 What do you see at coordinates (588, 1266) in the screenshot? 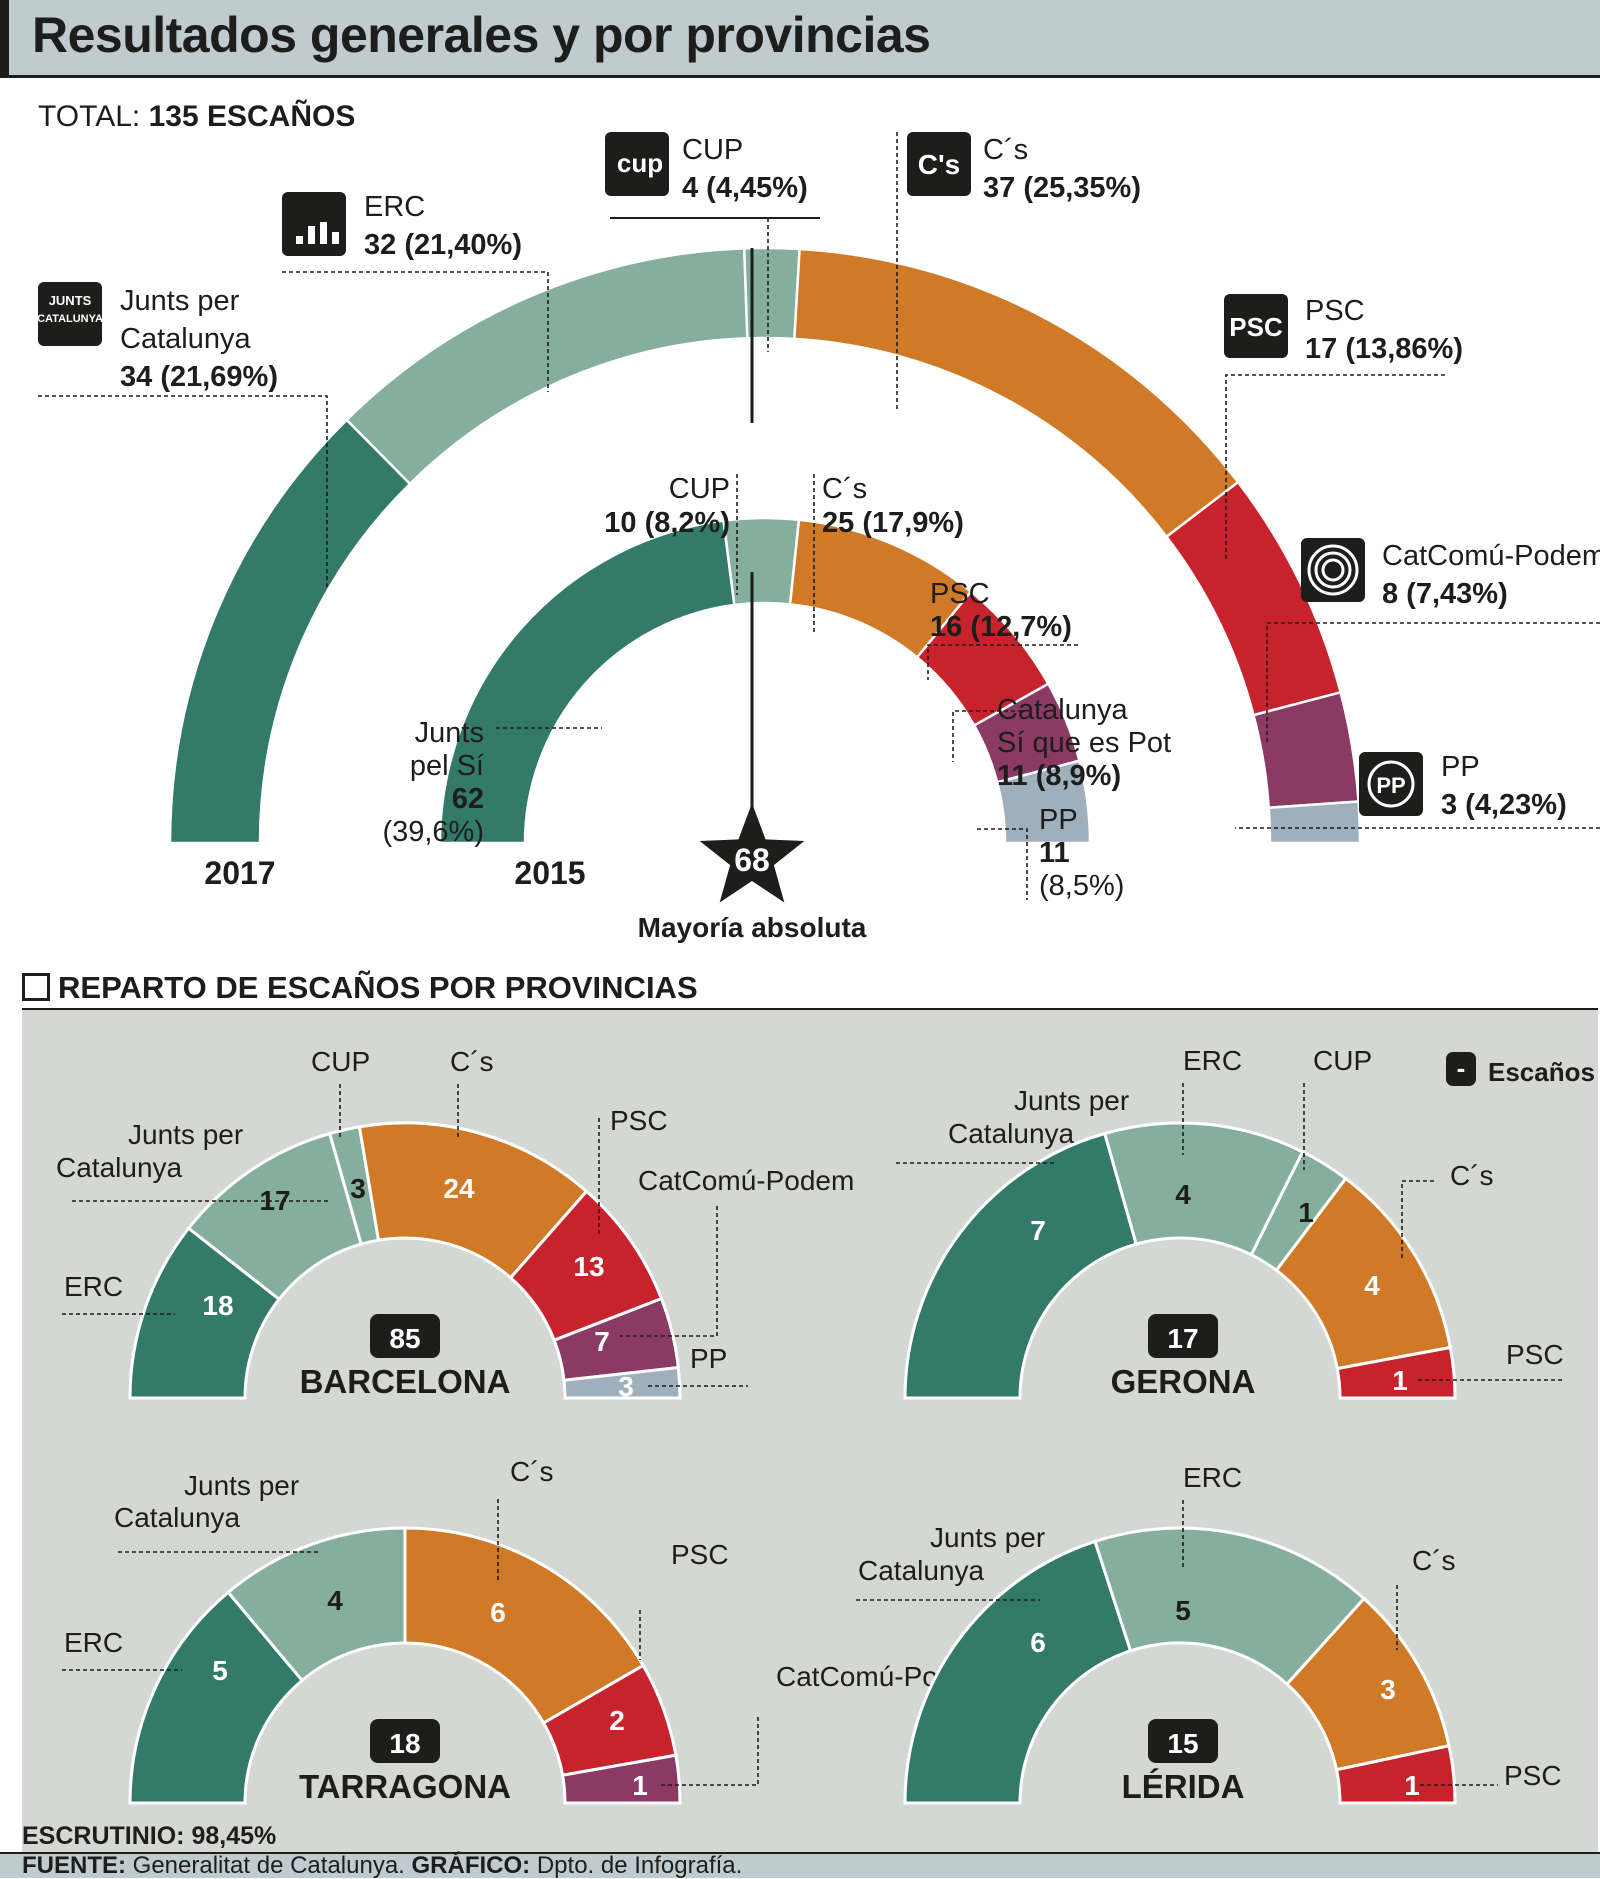
I see `prov-barcelona-seat-value: 13` at bounding box center [588, 1266].